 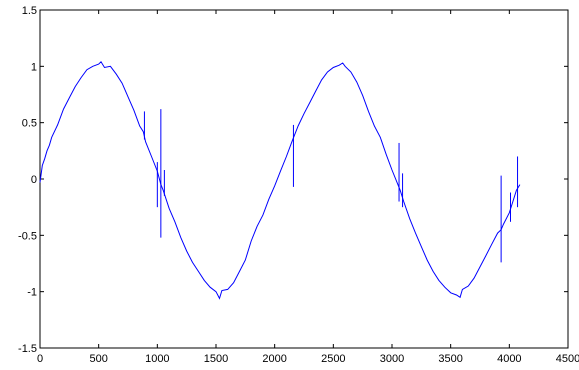 I want to click on y-tick-label: 1, so click(x=34, y=67).